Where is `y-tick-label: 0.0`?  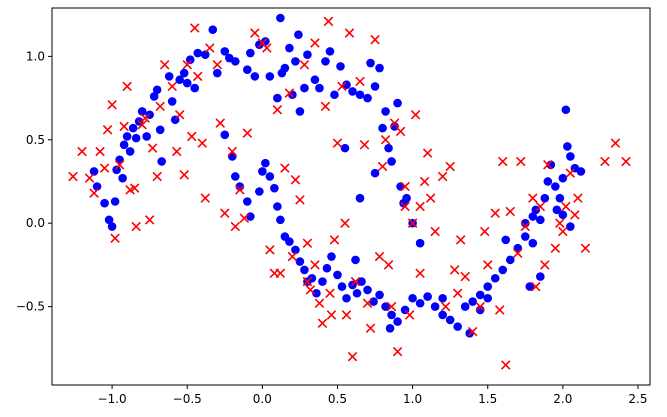
y-tick-label: 0.0 is located at coordinates (35, 223).